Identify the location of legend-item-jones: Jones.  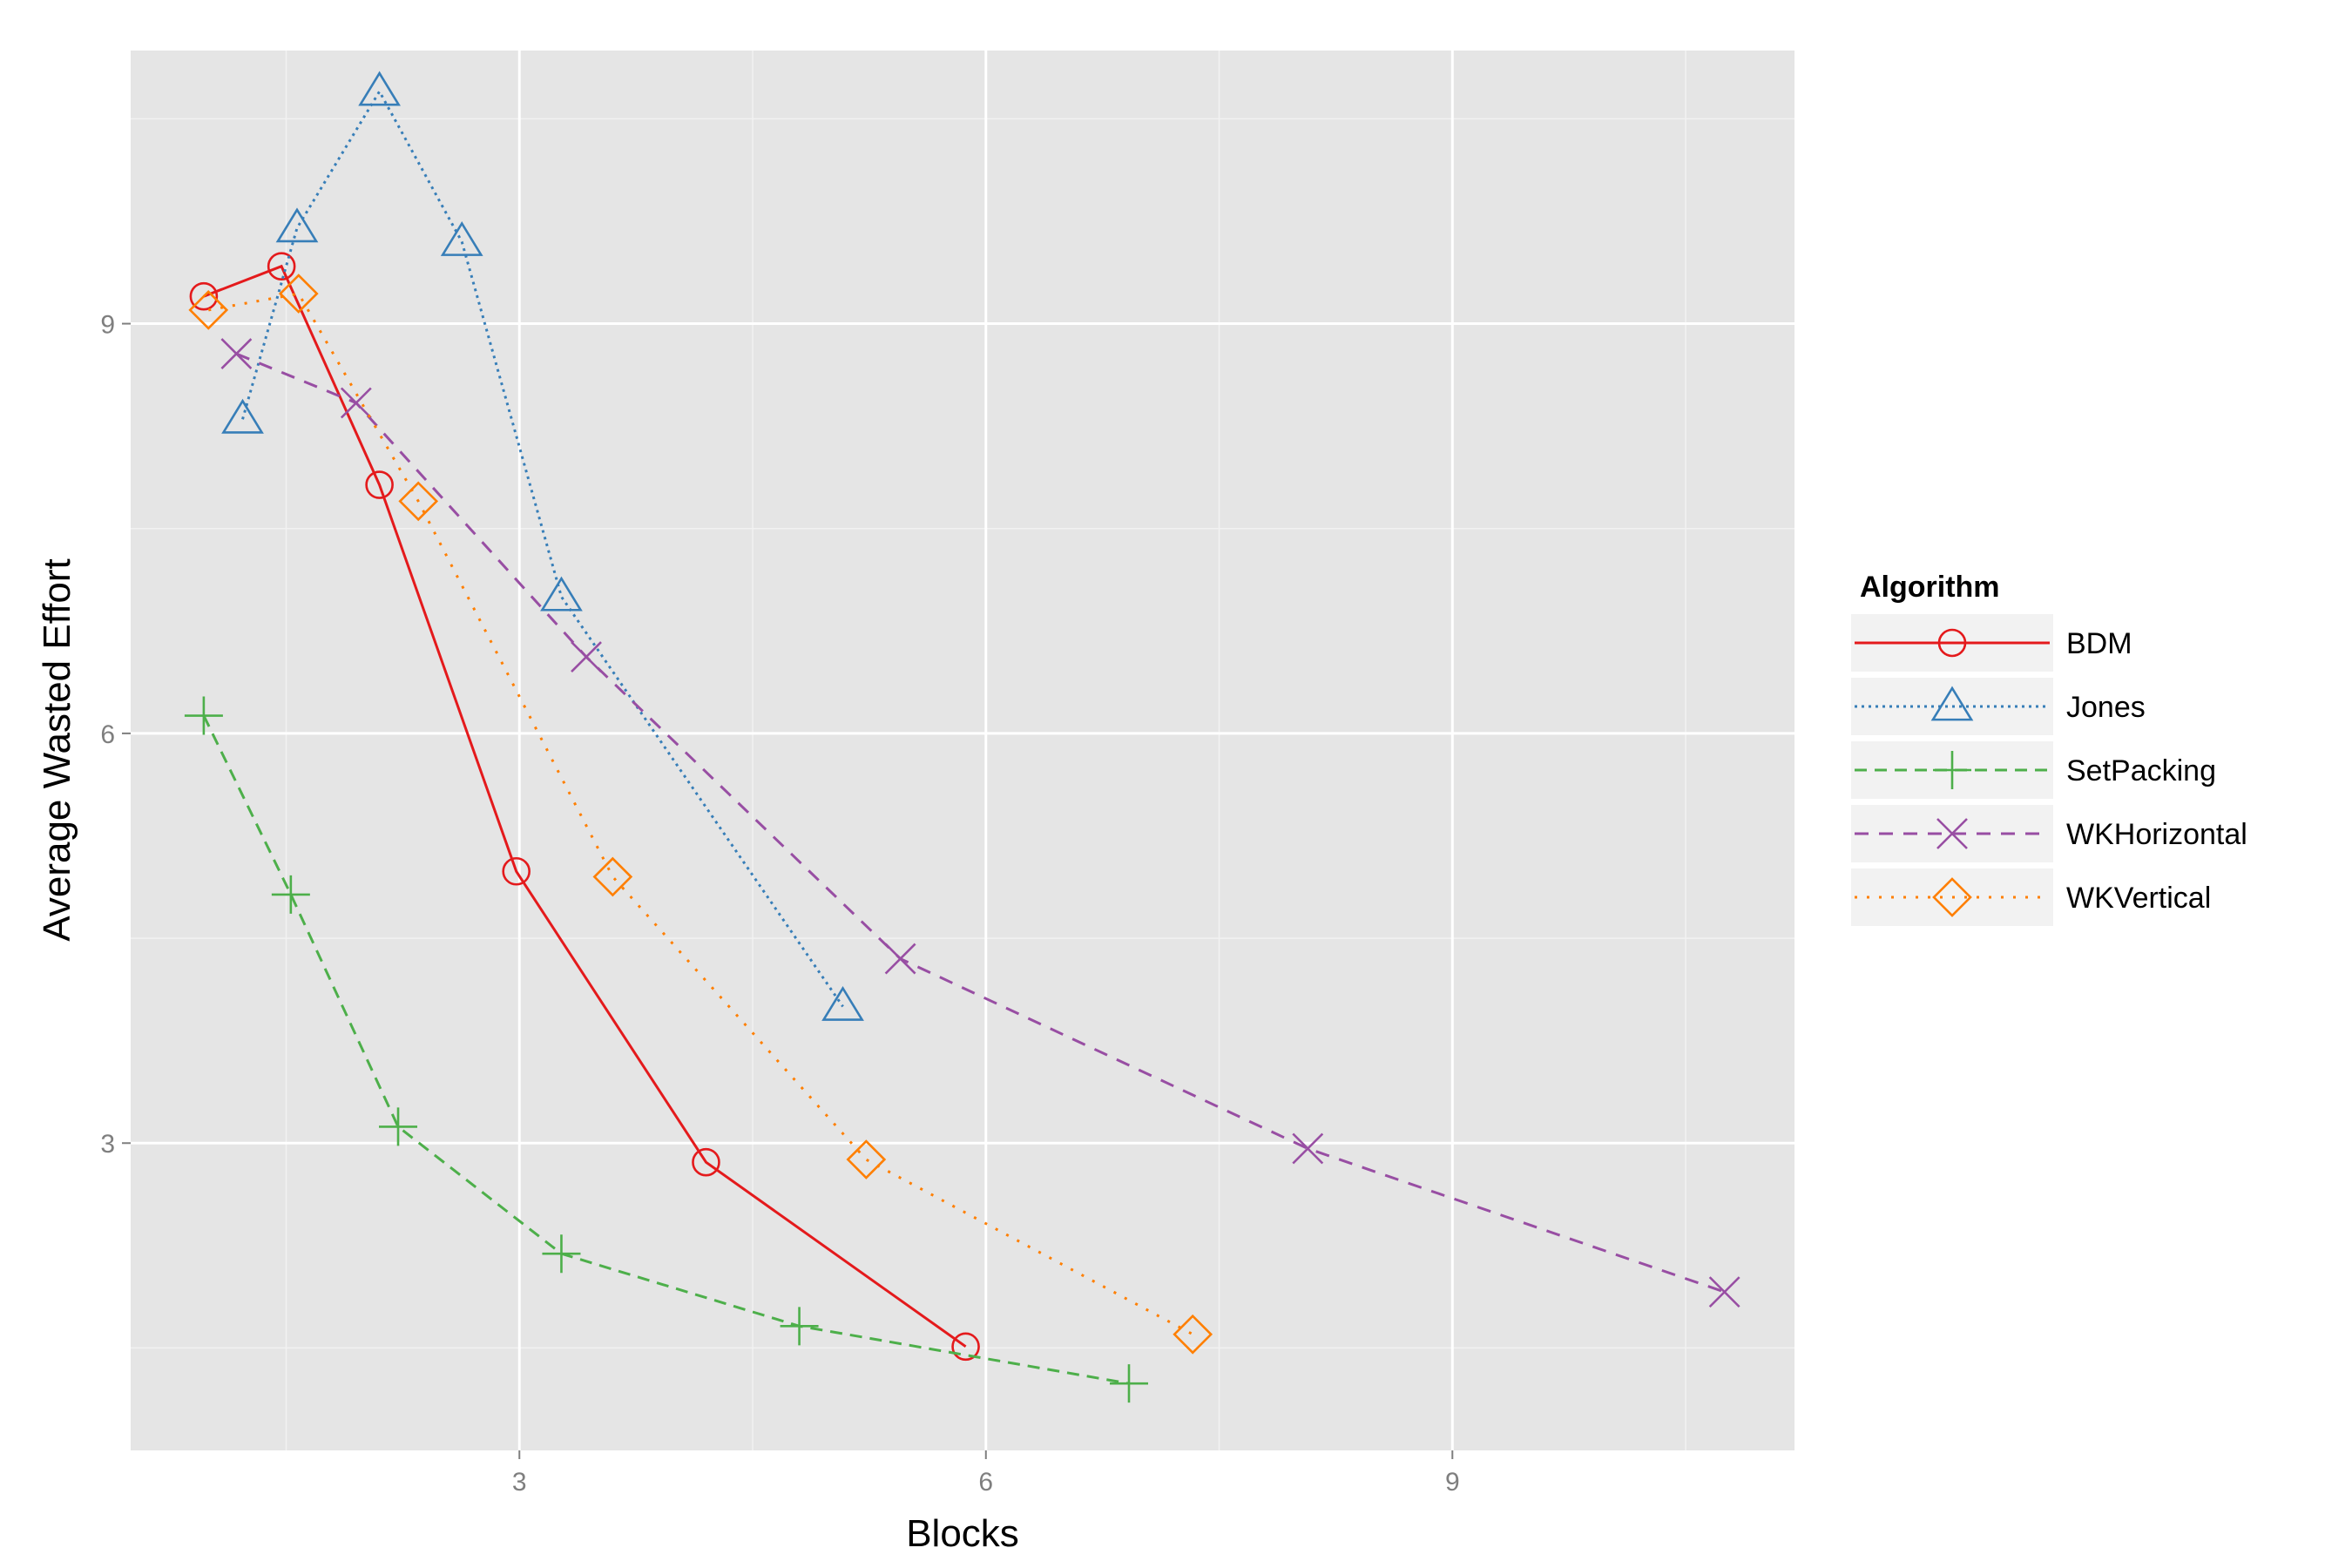
(1999, 706).